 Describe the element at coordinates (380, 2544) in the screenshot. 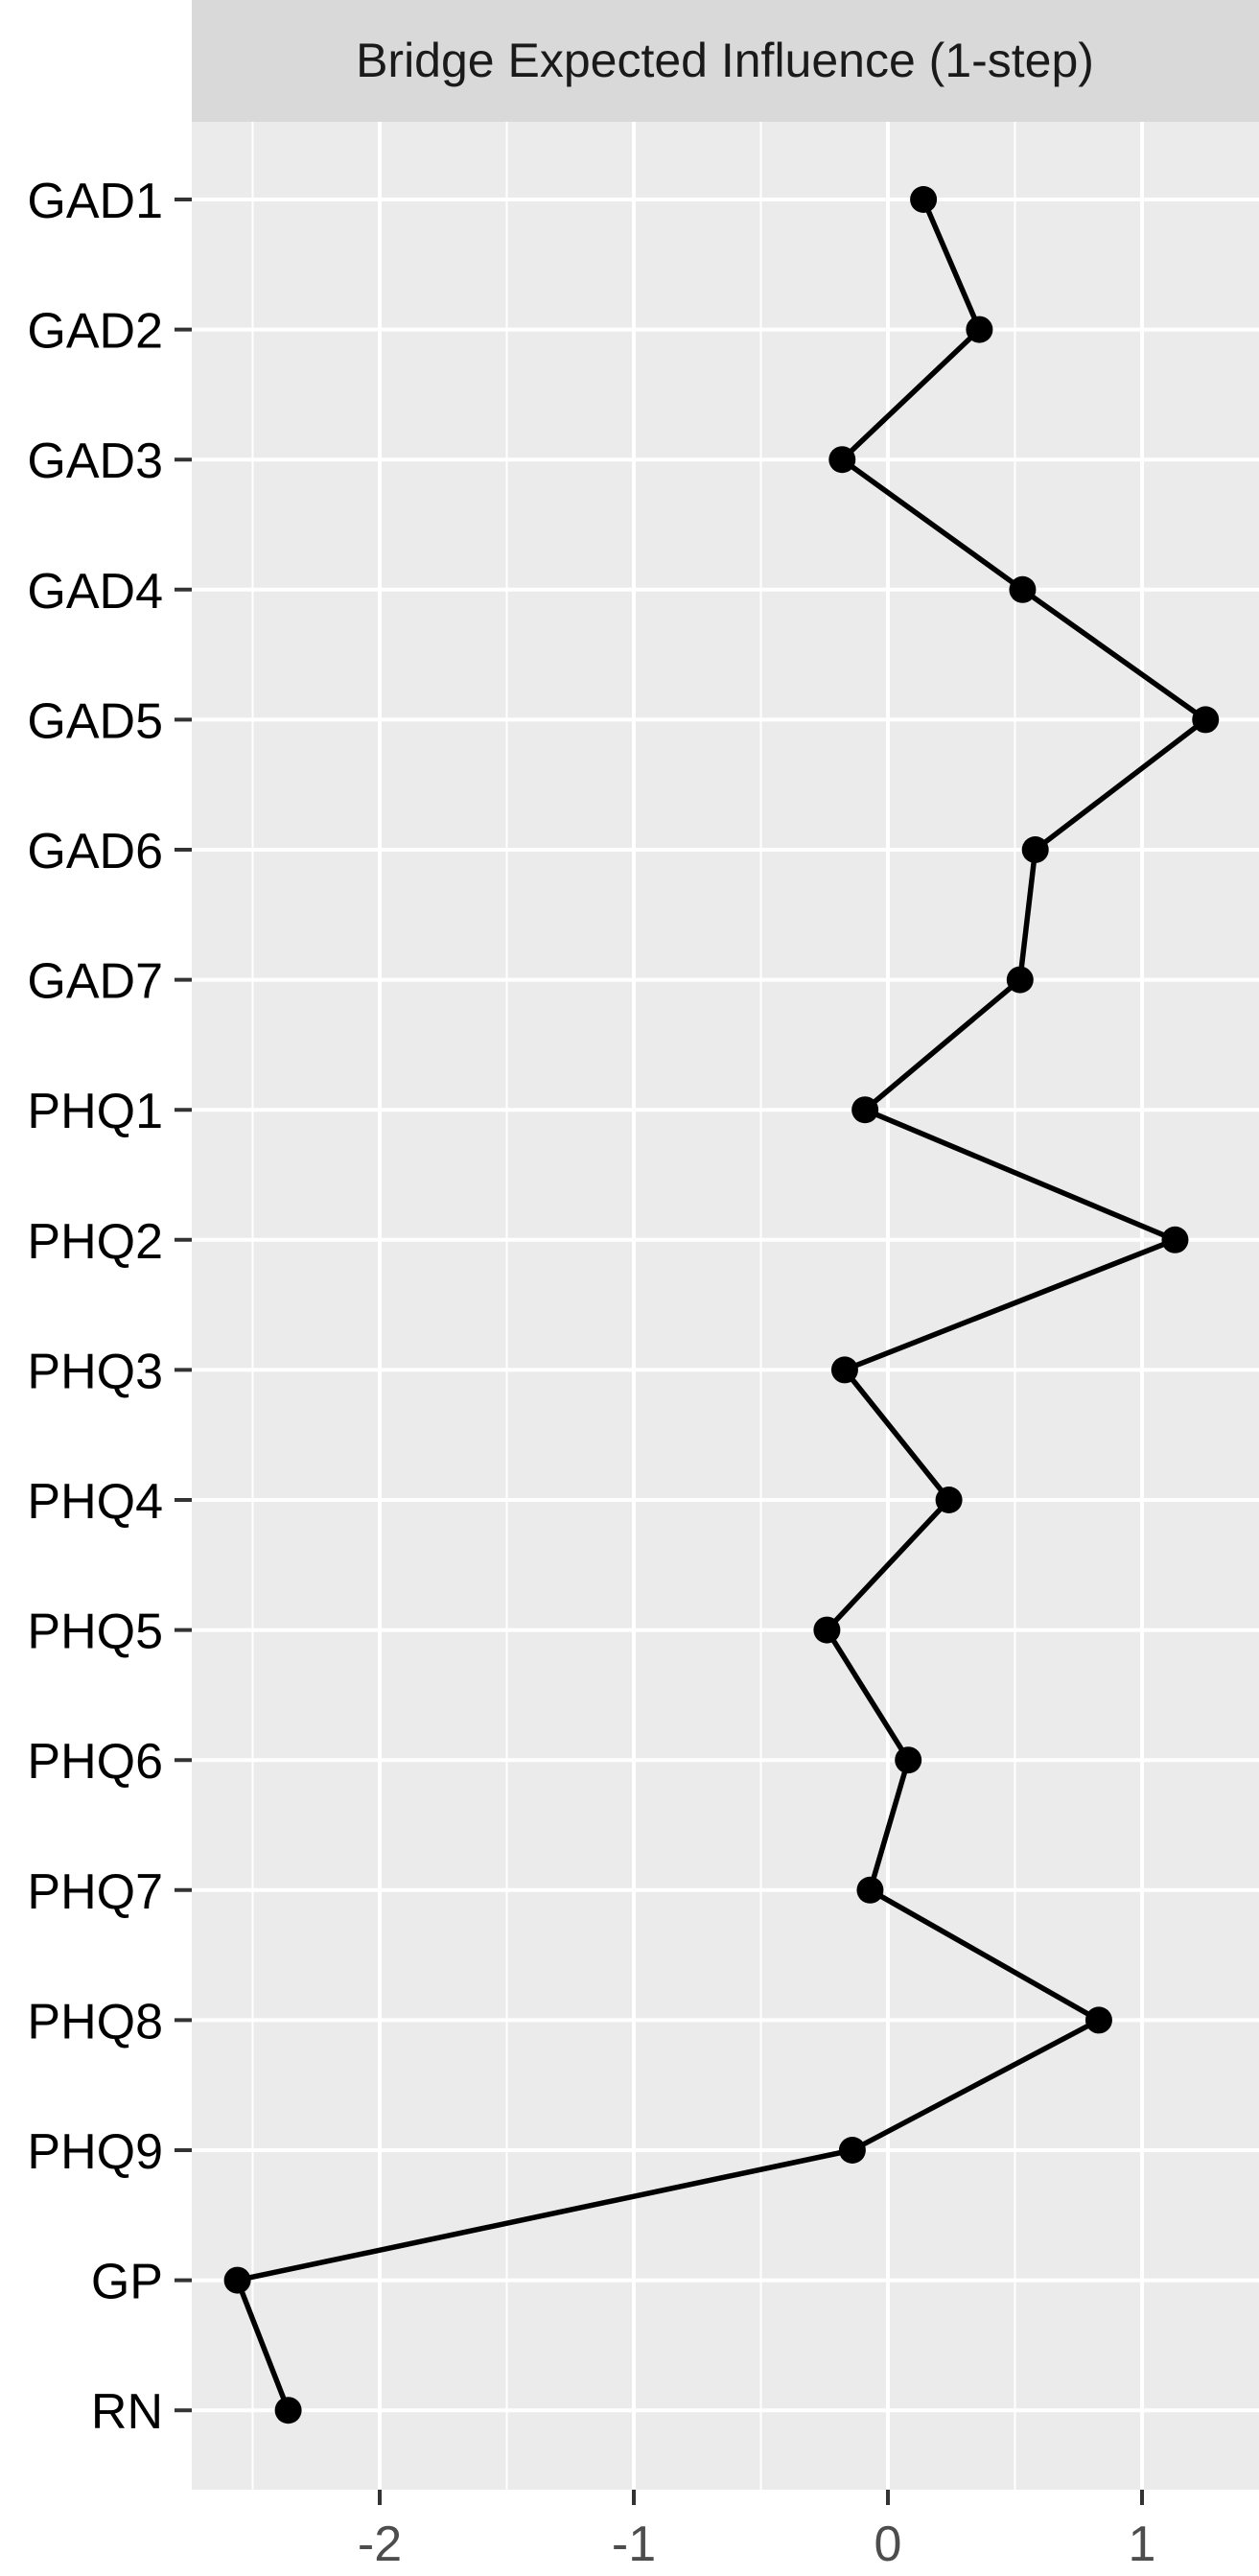

I see `x-tick-label: -2` at that location.